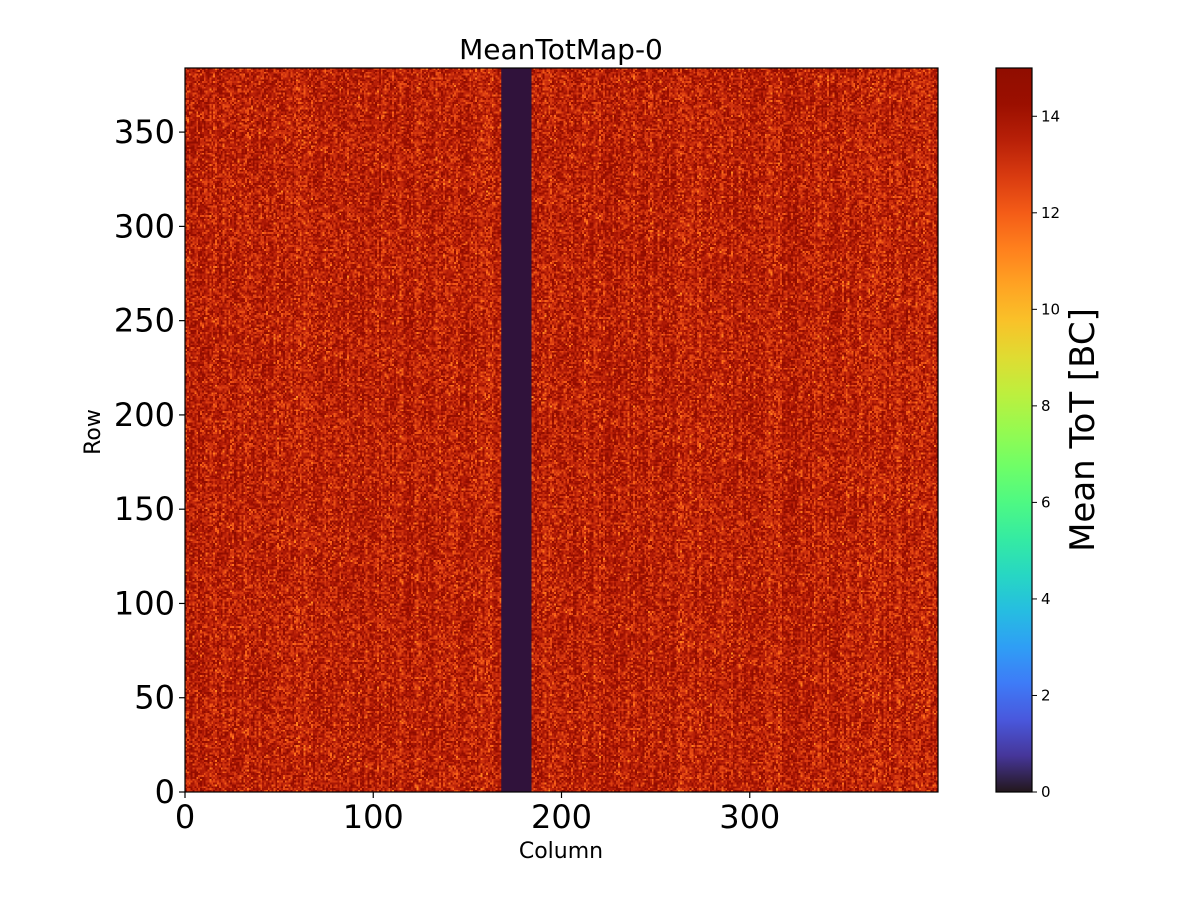 The height and width of the screenshot is (905, 1200). I want to click on colorbar-gradient, so click(1014, 430).